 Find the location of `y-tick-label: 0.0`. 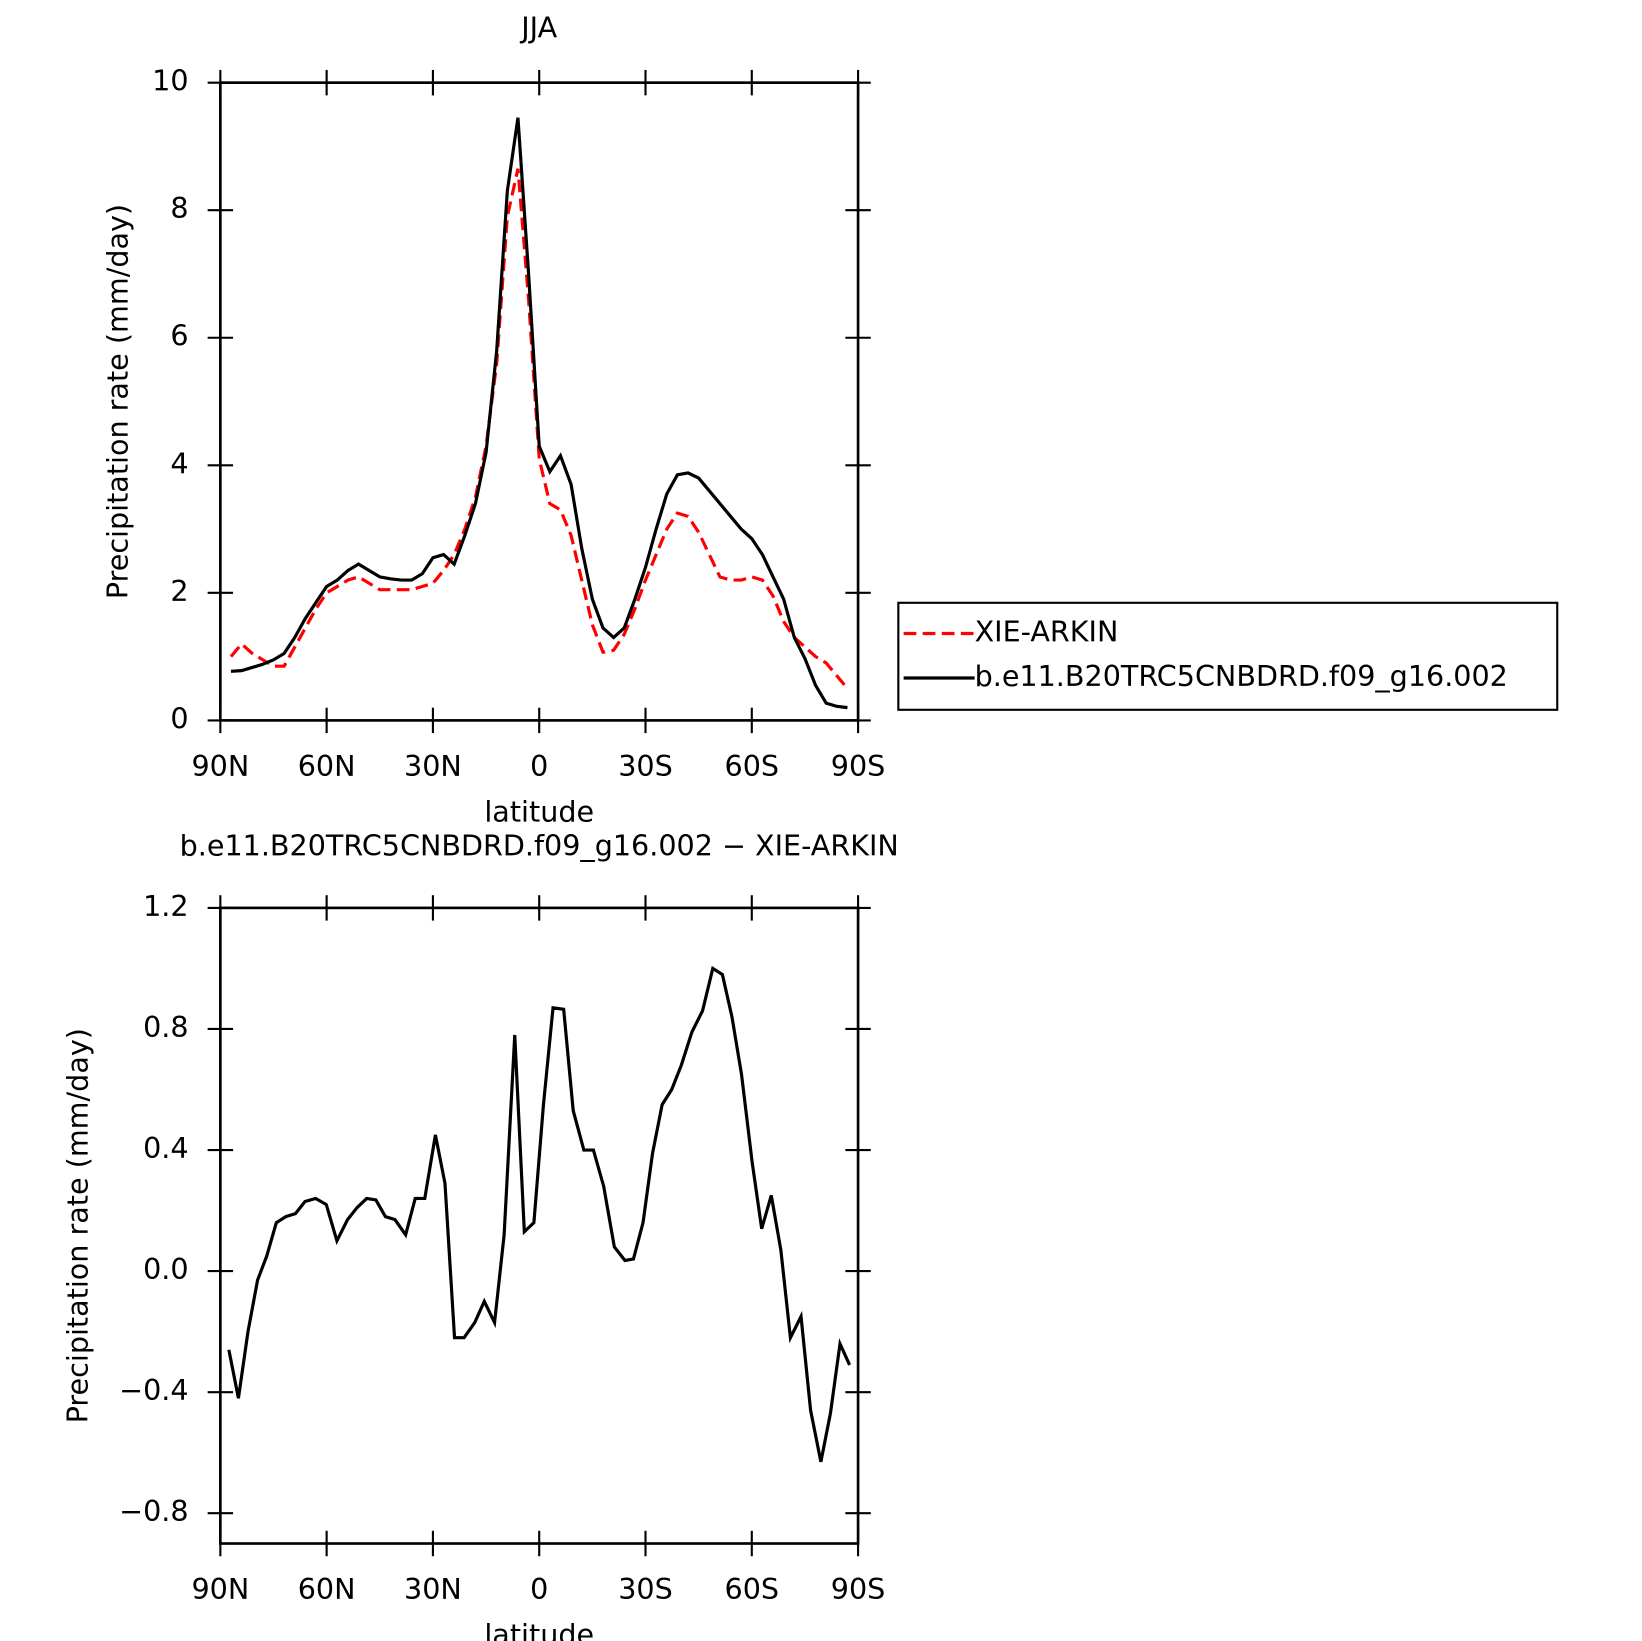

y-tick-label: 0.0 is located at coordinates (165, 1269).